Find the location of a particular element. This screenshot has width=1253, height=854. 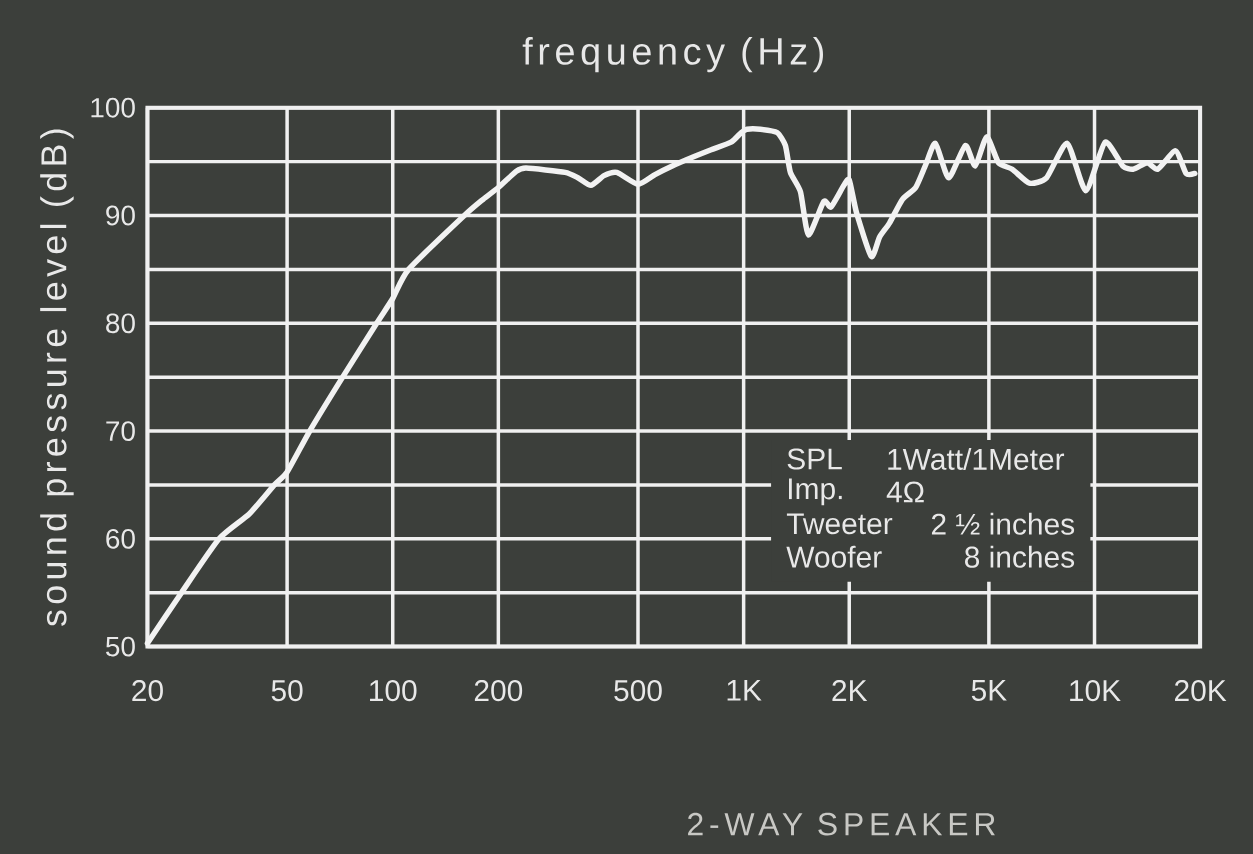

x-tick-label: 2K is located at coordinates (850, 690).